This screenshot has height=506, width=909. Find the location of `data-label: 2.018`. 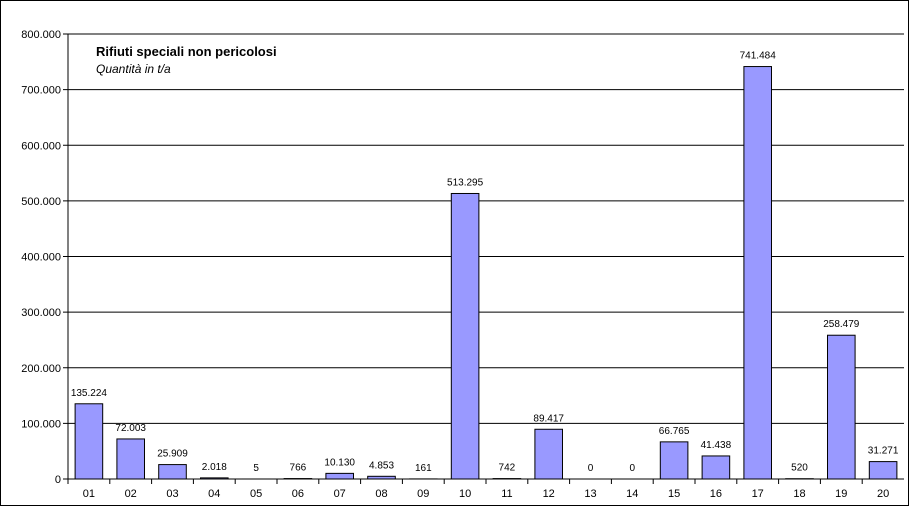

data-label: 2.018 is located at coordinates (214, 467).